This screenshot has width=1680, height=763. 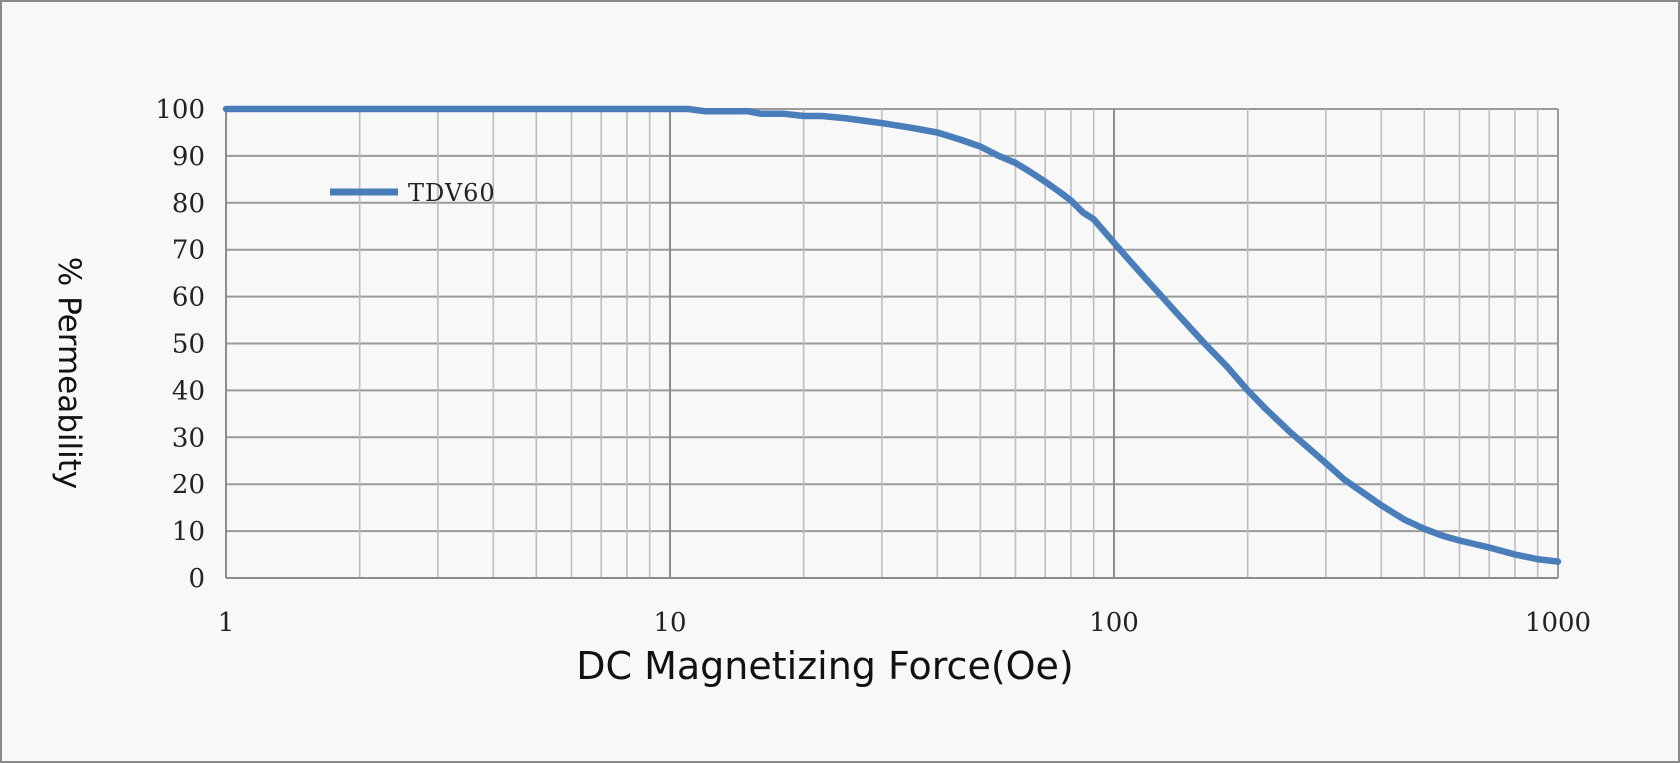 I want to click on legend: TDV60, so click(x=413, y=193).